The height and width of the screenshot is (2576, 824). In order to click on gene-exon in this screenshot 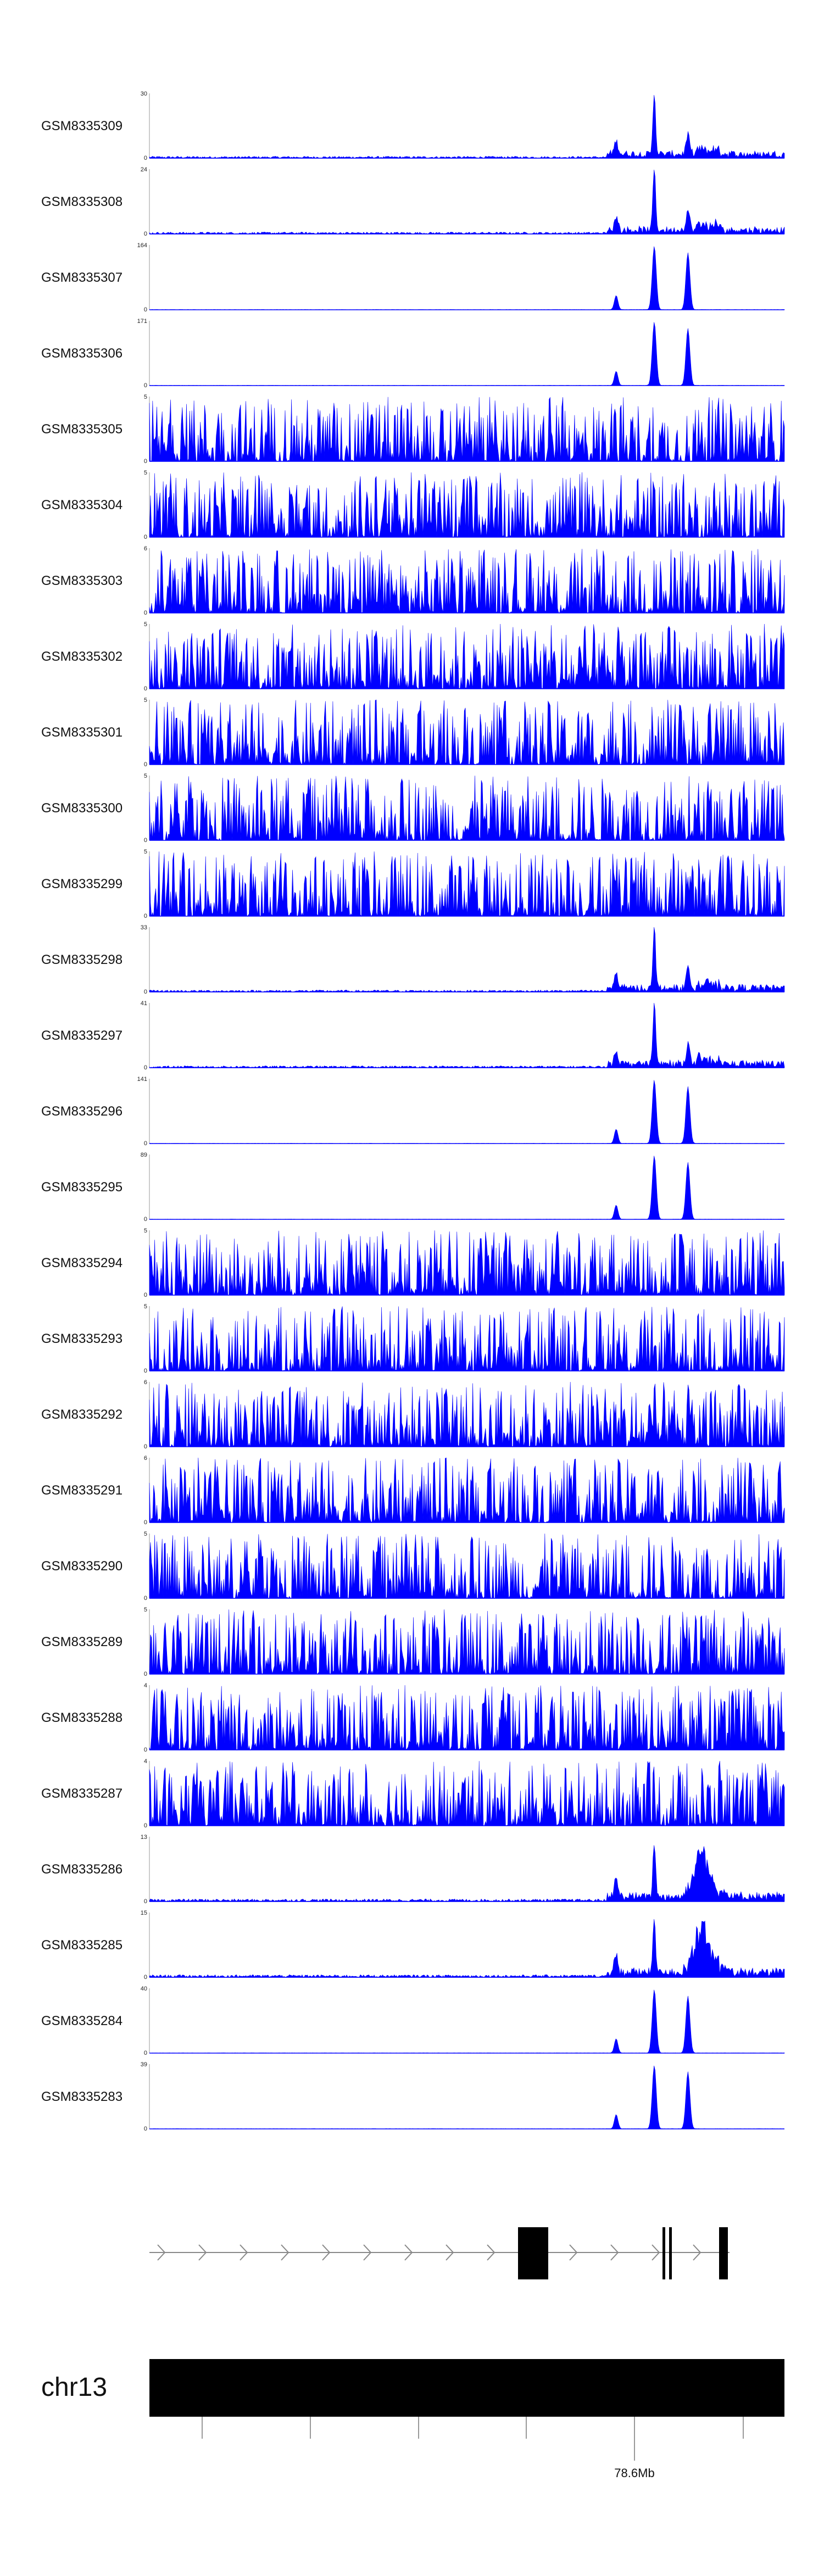, I will do `click(723, 2253)`.